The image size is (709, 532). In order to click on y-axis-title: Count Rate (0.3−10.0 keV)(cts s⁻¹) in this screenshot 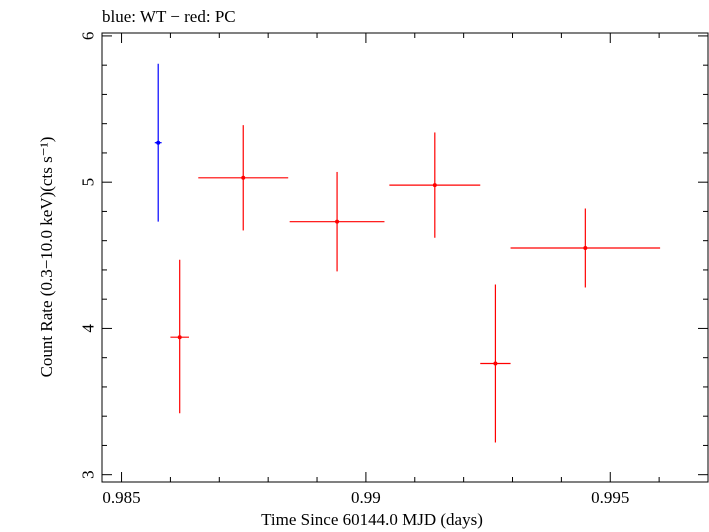, I will do `click(46, 257)`.